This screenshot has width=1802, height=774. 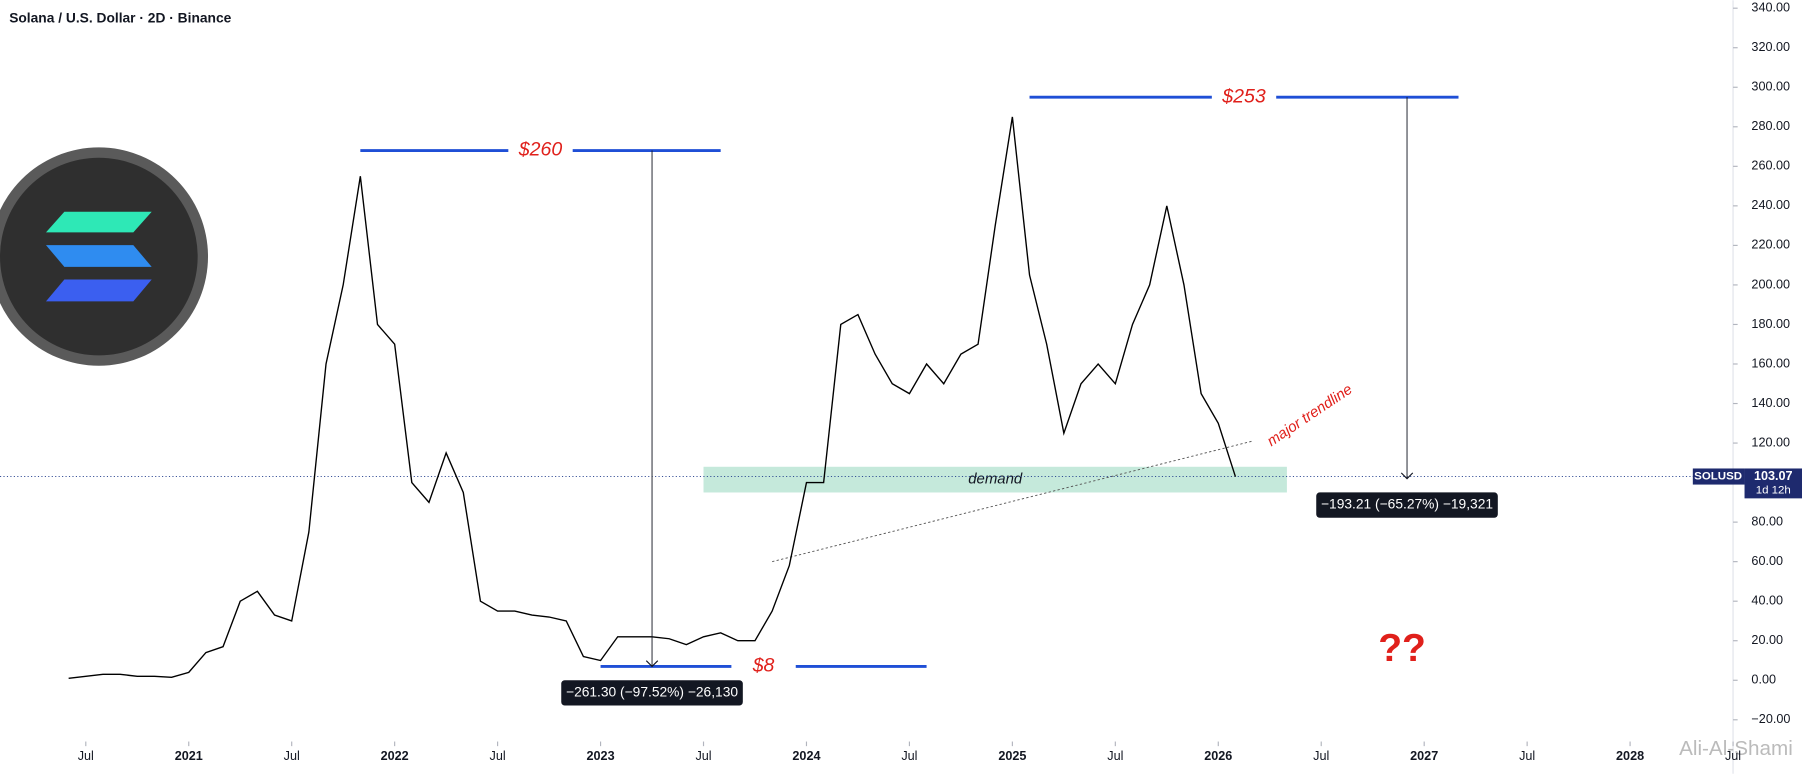 I want to click on y-tick-label: 320.00, so click(x=1770, y=47).